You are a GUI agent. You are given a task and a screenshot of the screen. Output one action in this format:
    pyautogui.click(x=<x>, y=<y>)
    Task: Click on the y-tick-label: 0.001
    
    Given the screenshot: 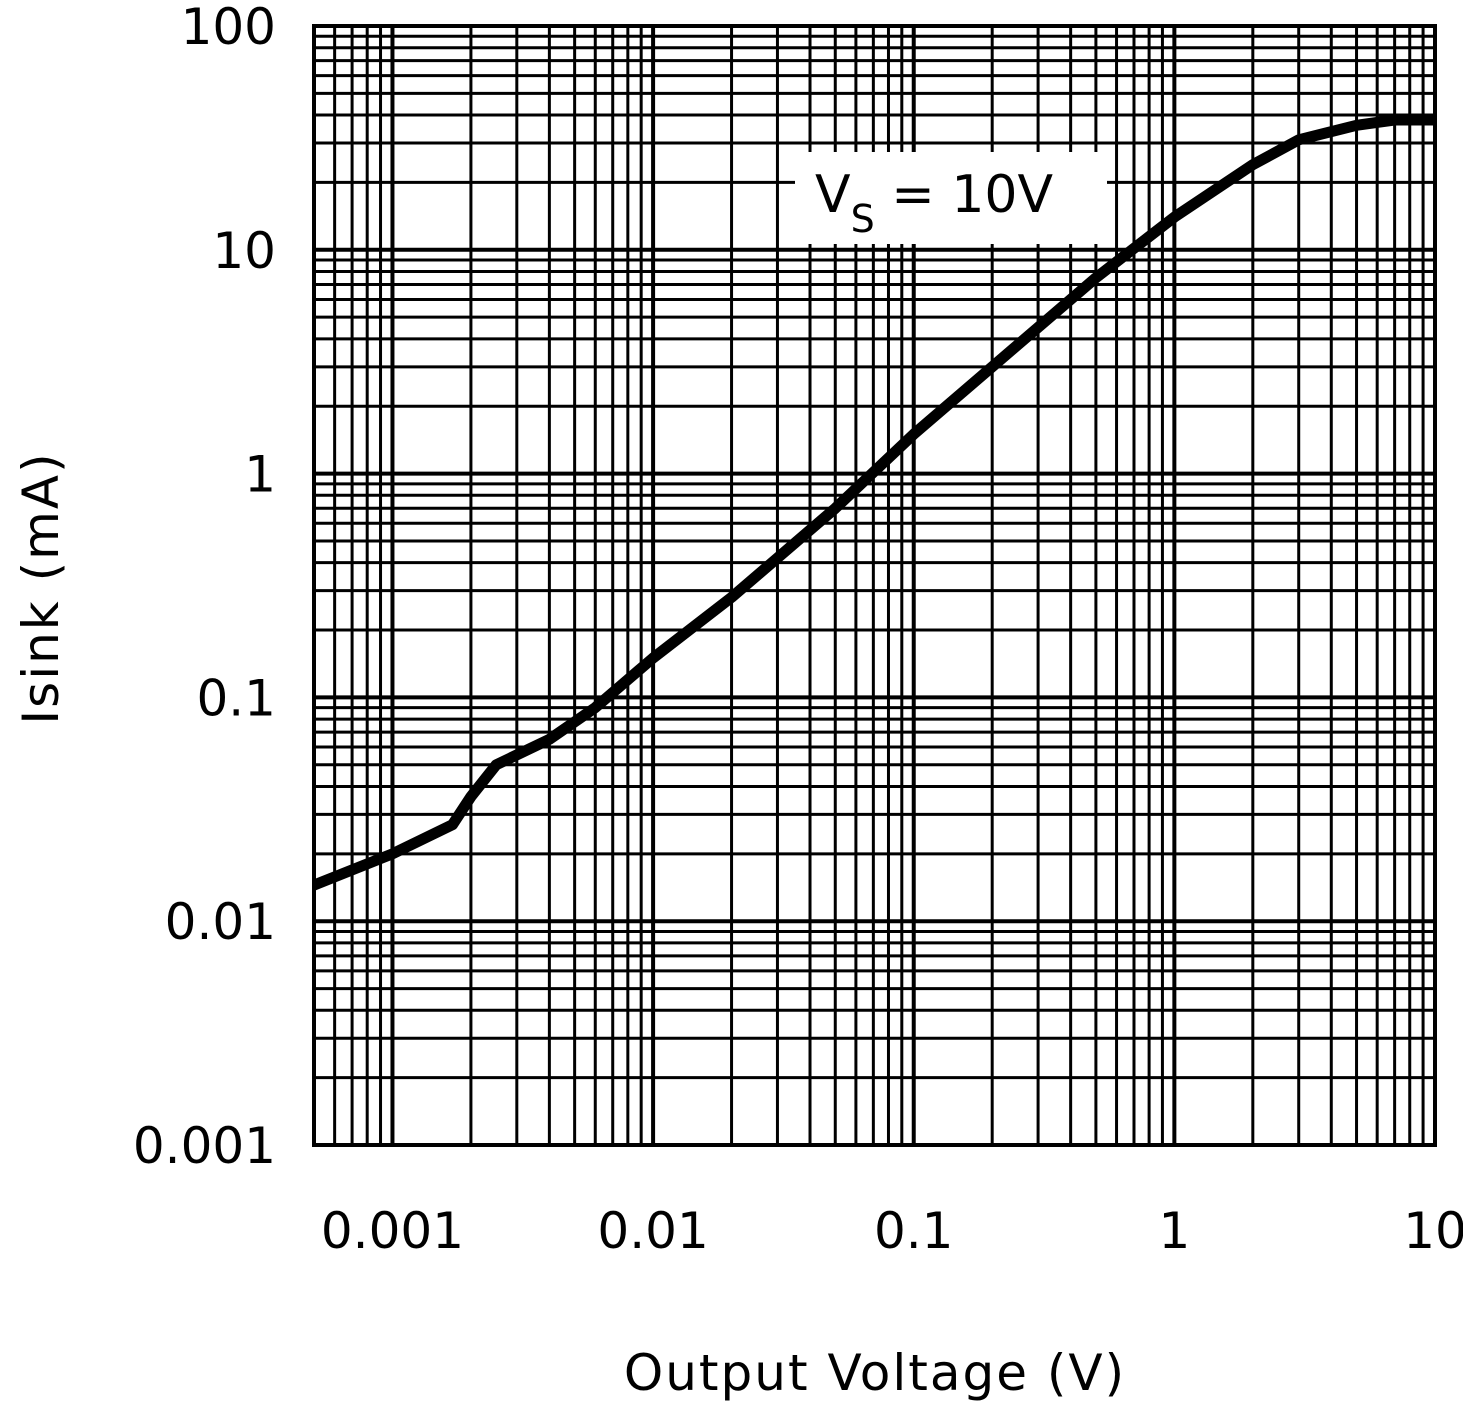 What is the action you would take?
    pyautogui.click(x=204, y=1146)
    